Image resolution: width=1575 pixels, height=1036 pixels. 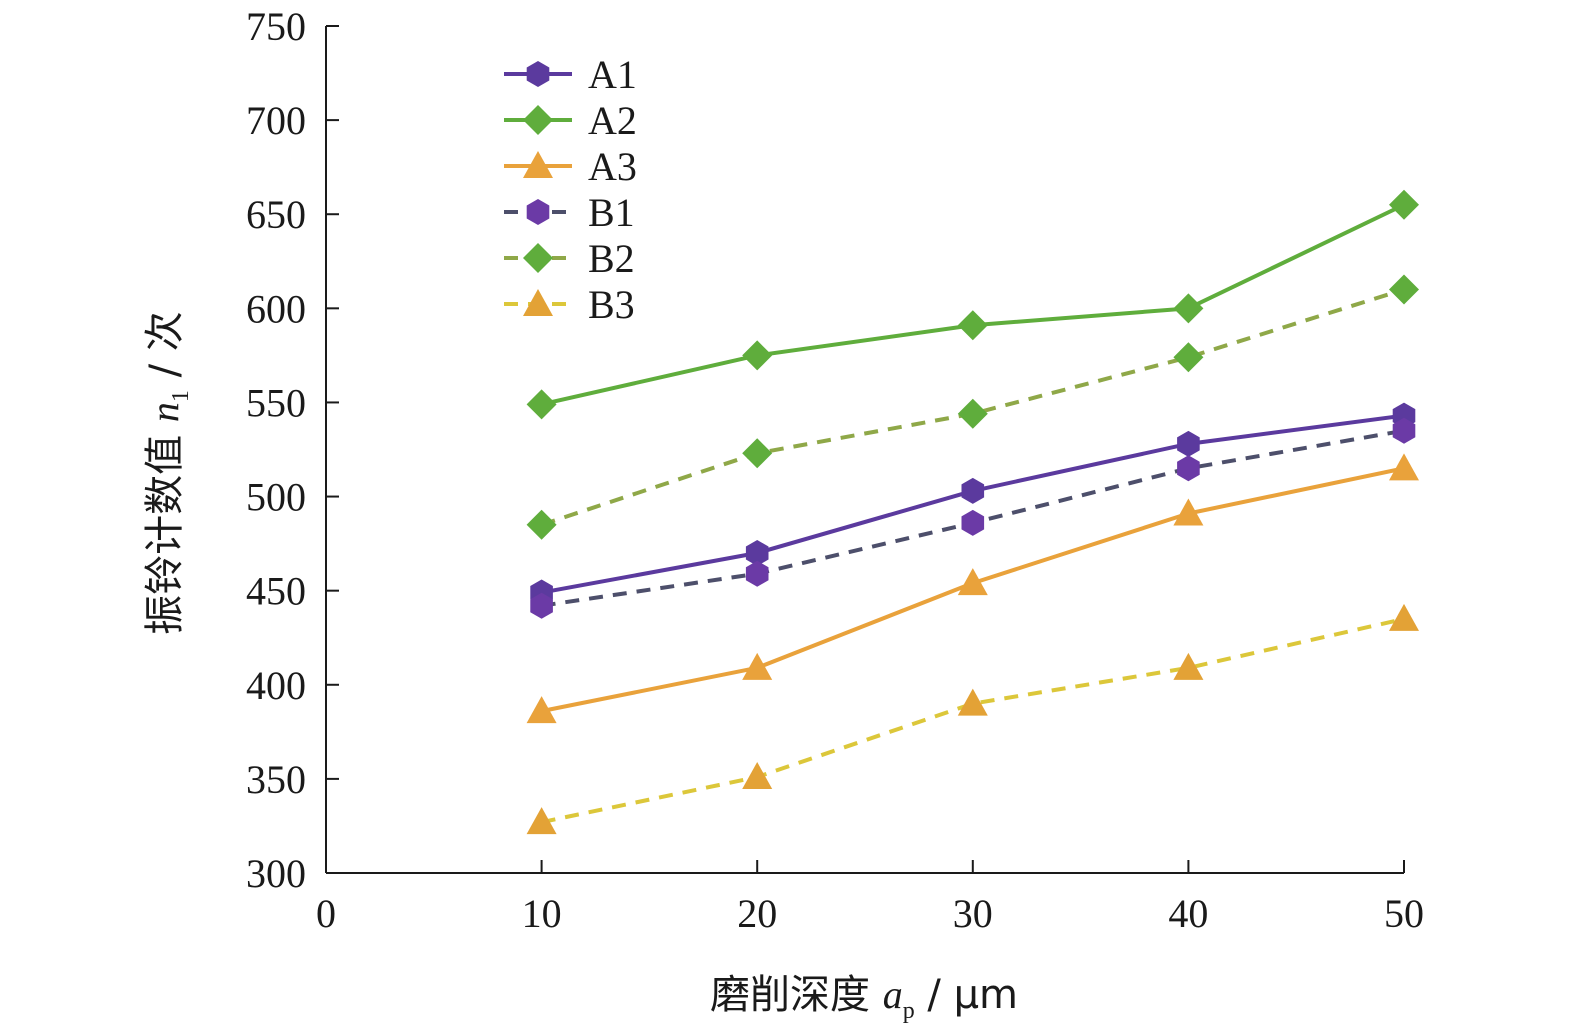 I want to click on y-tick-label: 350, so click(x=276, y=779).